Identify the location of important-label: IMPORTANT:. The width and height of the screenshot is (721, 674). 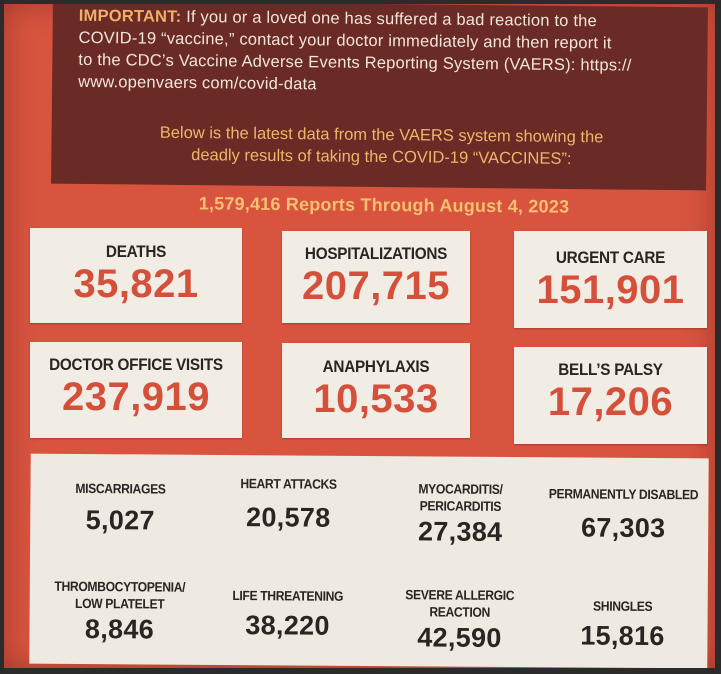
(130, 16).